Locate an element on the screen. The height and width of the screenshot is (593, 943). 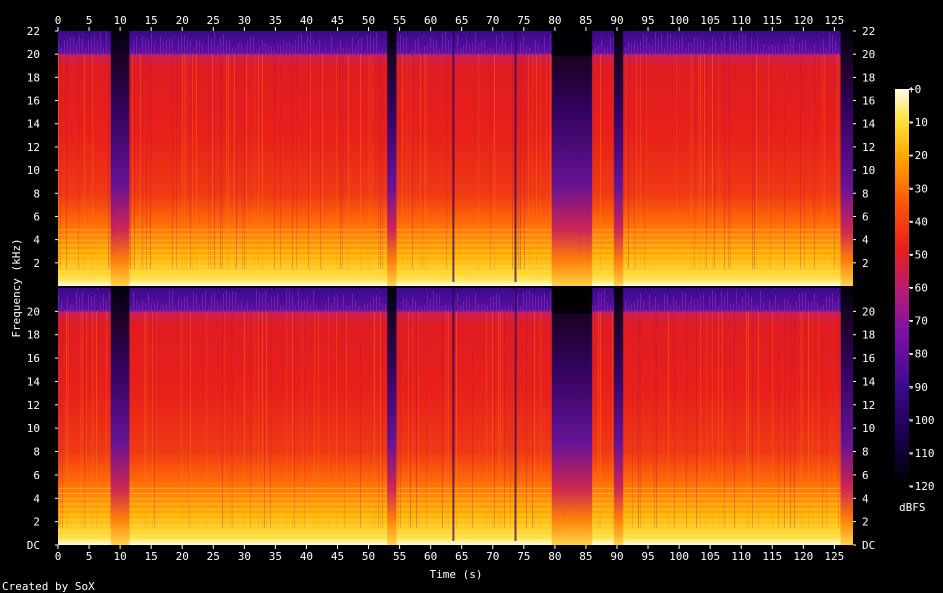
x-tick-label-top: 15 is located at coordinates (151, 20).